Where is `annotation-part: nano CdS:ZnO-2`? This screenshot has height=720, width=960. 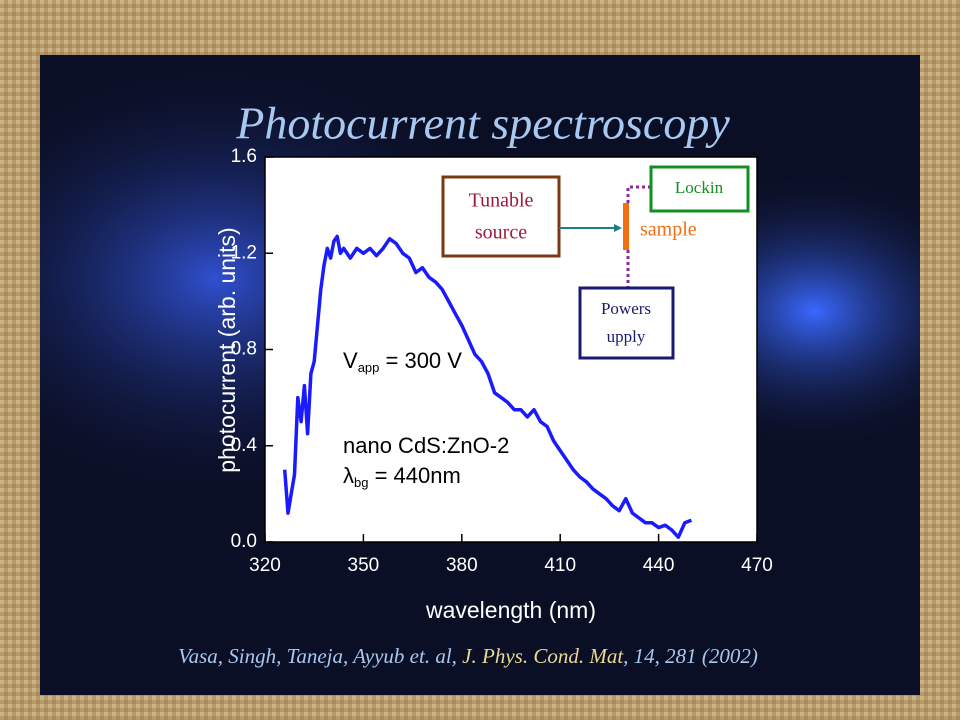 annotation-part: nano CdS:ZnO-2 is located at coordinates (426, 445).